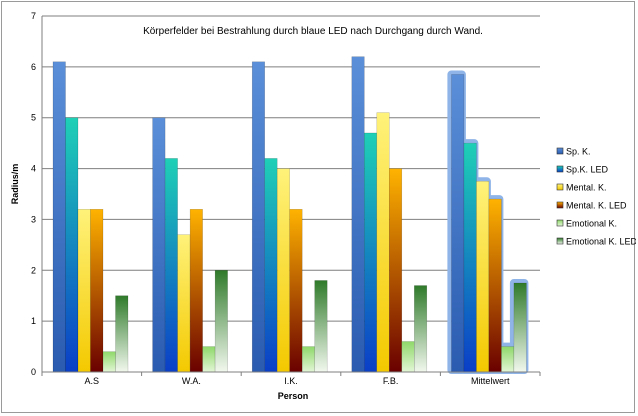 This screenshot has height=416, width=638. Describe the element at coordinates (293, 396) in the screenshot. I see `x-axis-title: Person` at that location.